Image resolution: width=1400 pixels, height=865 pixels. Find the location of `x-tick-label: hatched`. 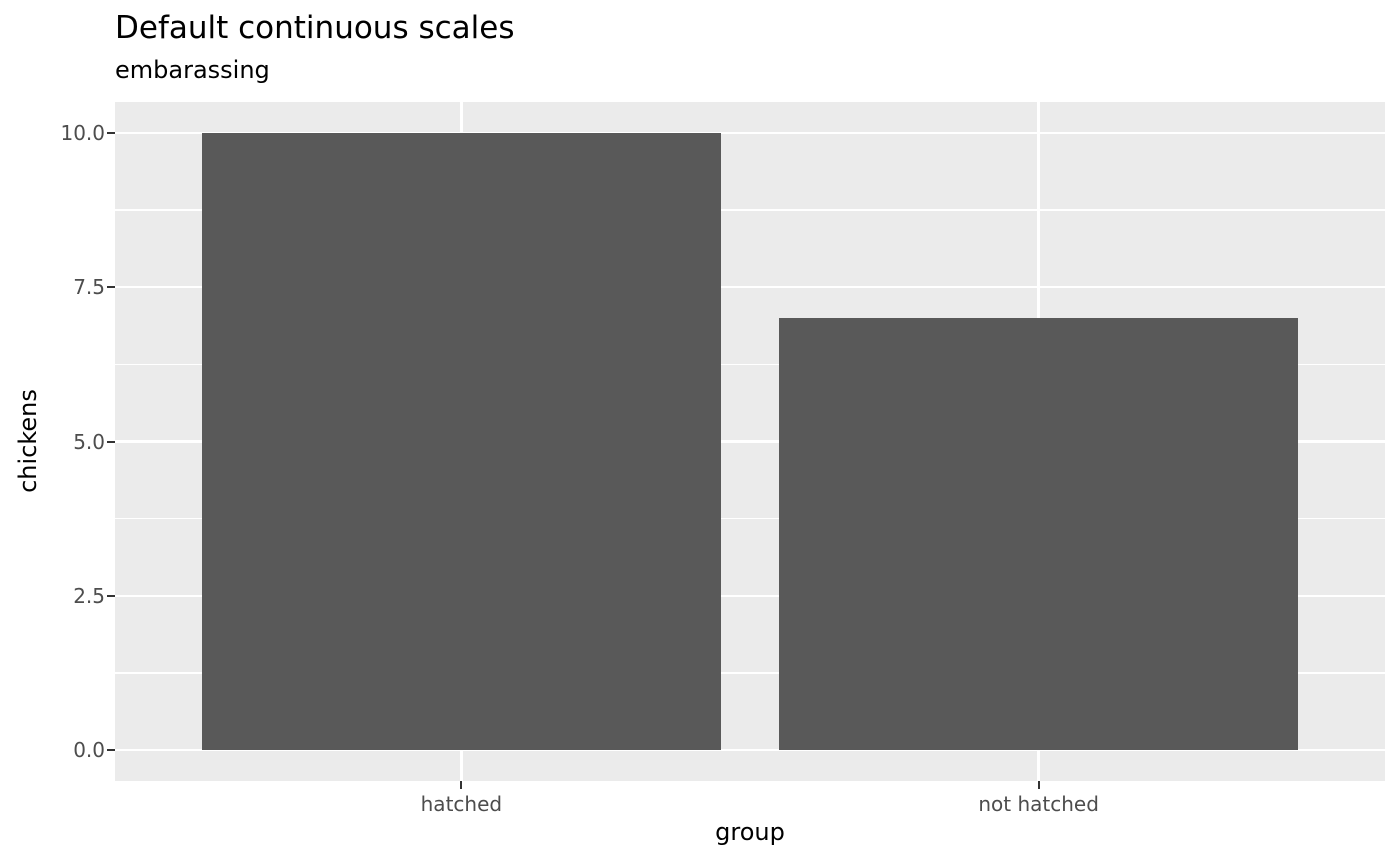

x-tick-label: hatched is located at coordinates (461, 804).